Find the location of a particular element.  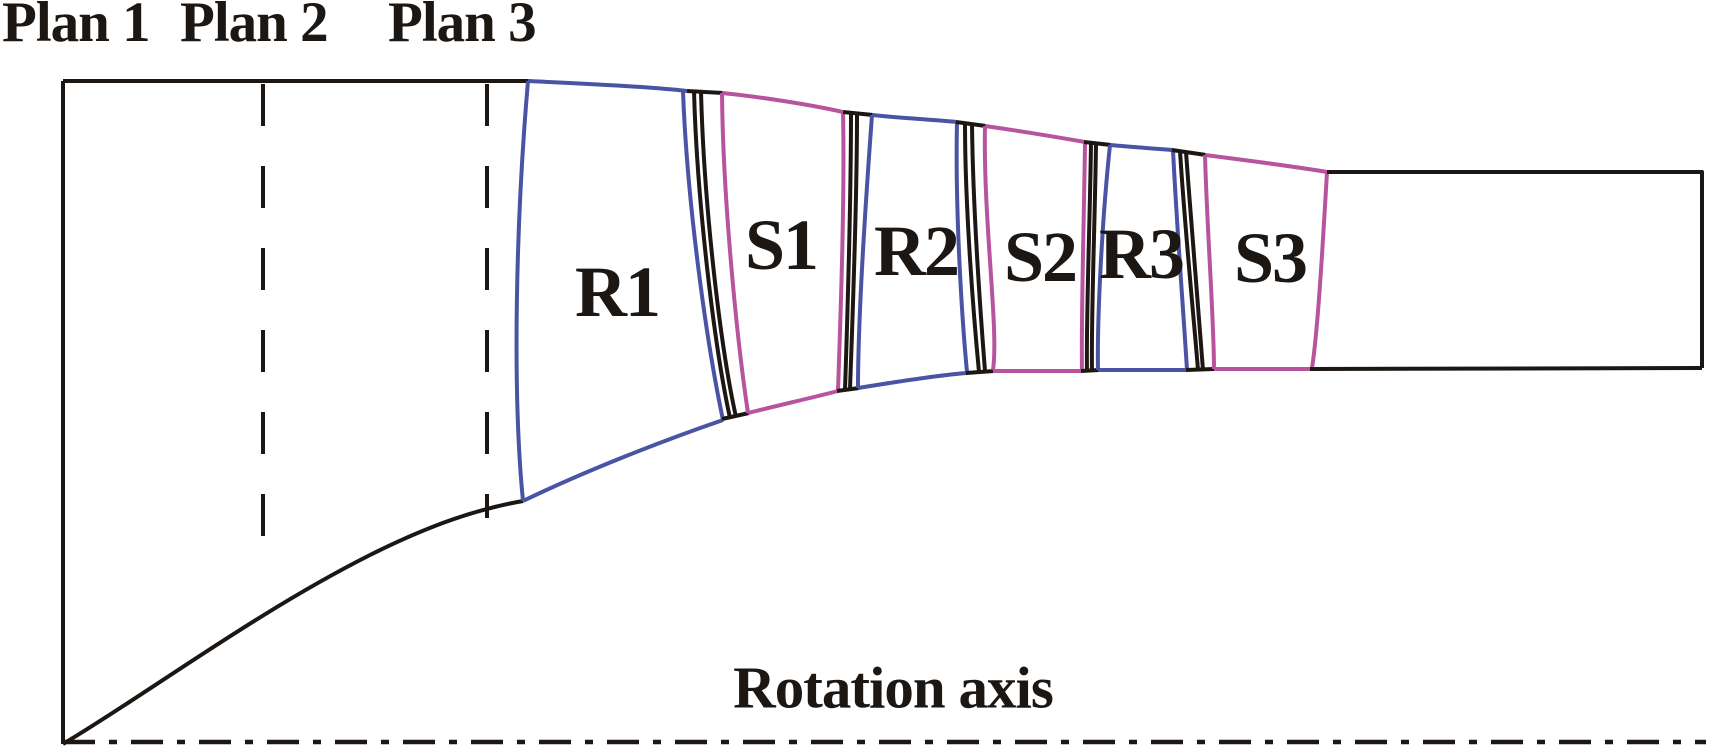

s2-trailing-edge is located at coordinates (1083, 256).